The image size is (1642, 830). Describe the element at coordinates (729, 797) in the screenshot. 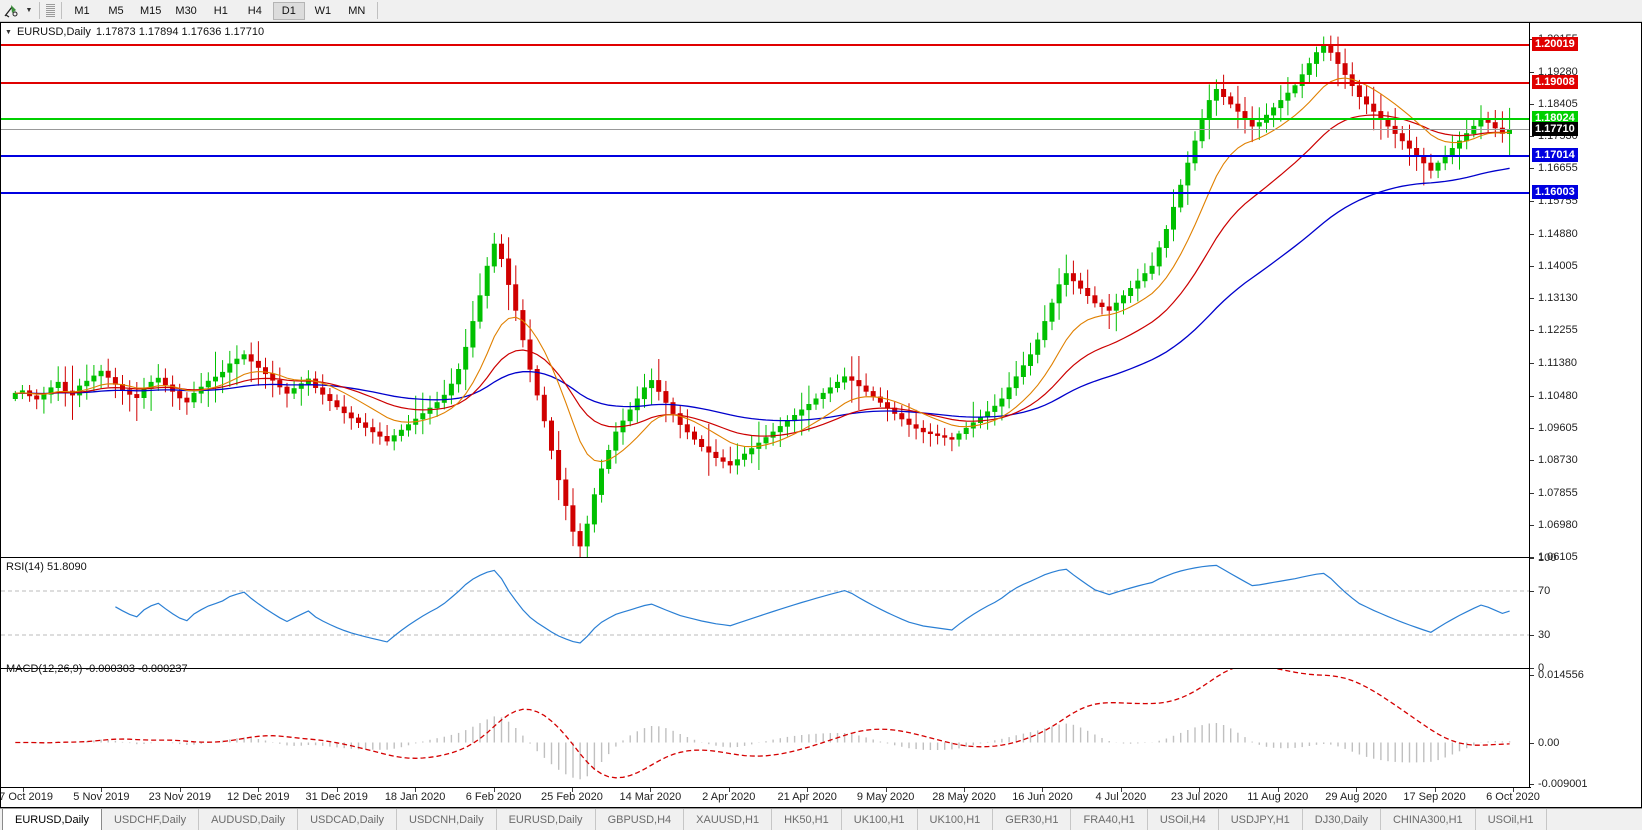

I see `date-label: 2 Apr 2020` at that location.